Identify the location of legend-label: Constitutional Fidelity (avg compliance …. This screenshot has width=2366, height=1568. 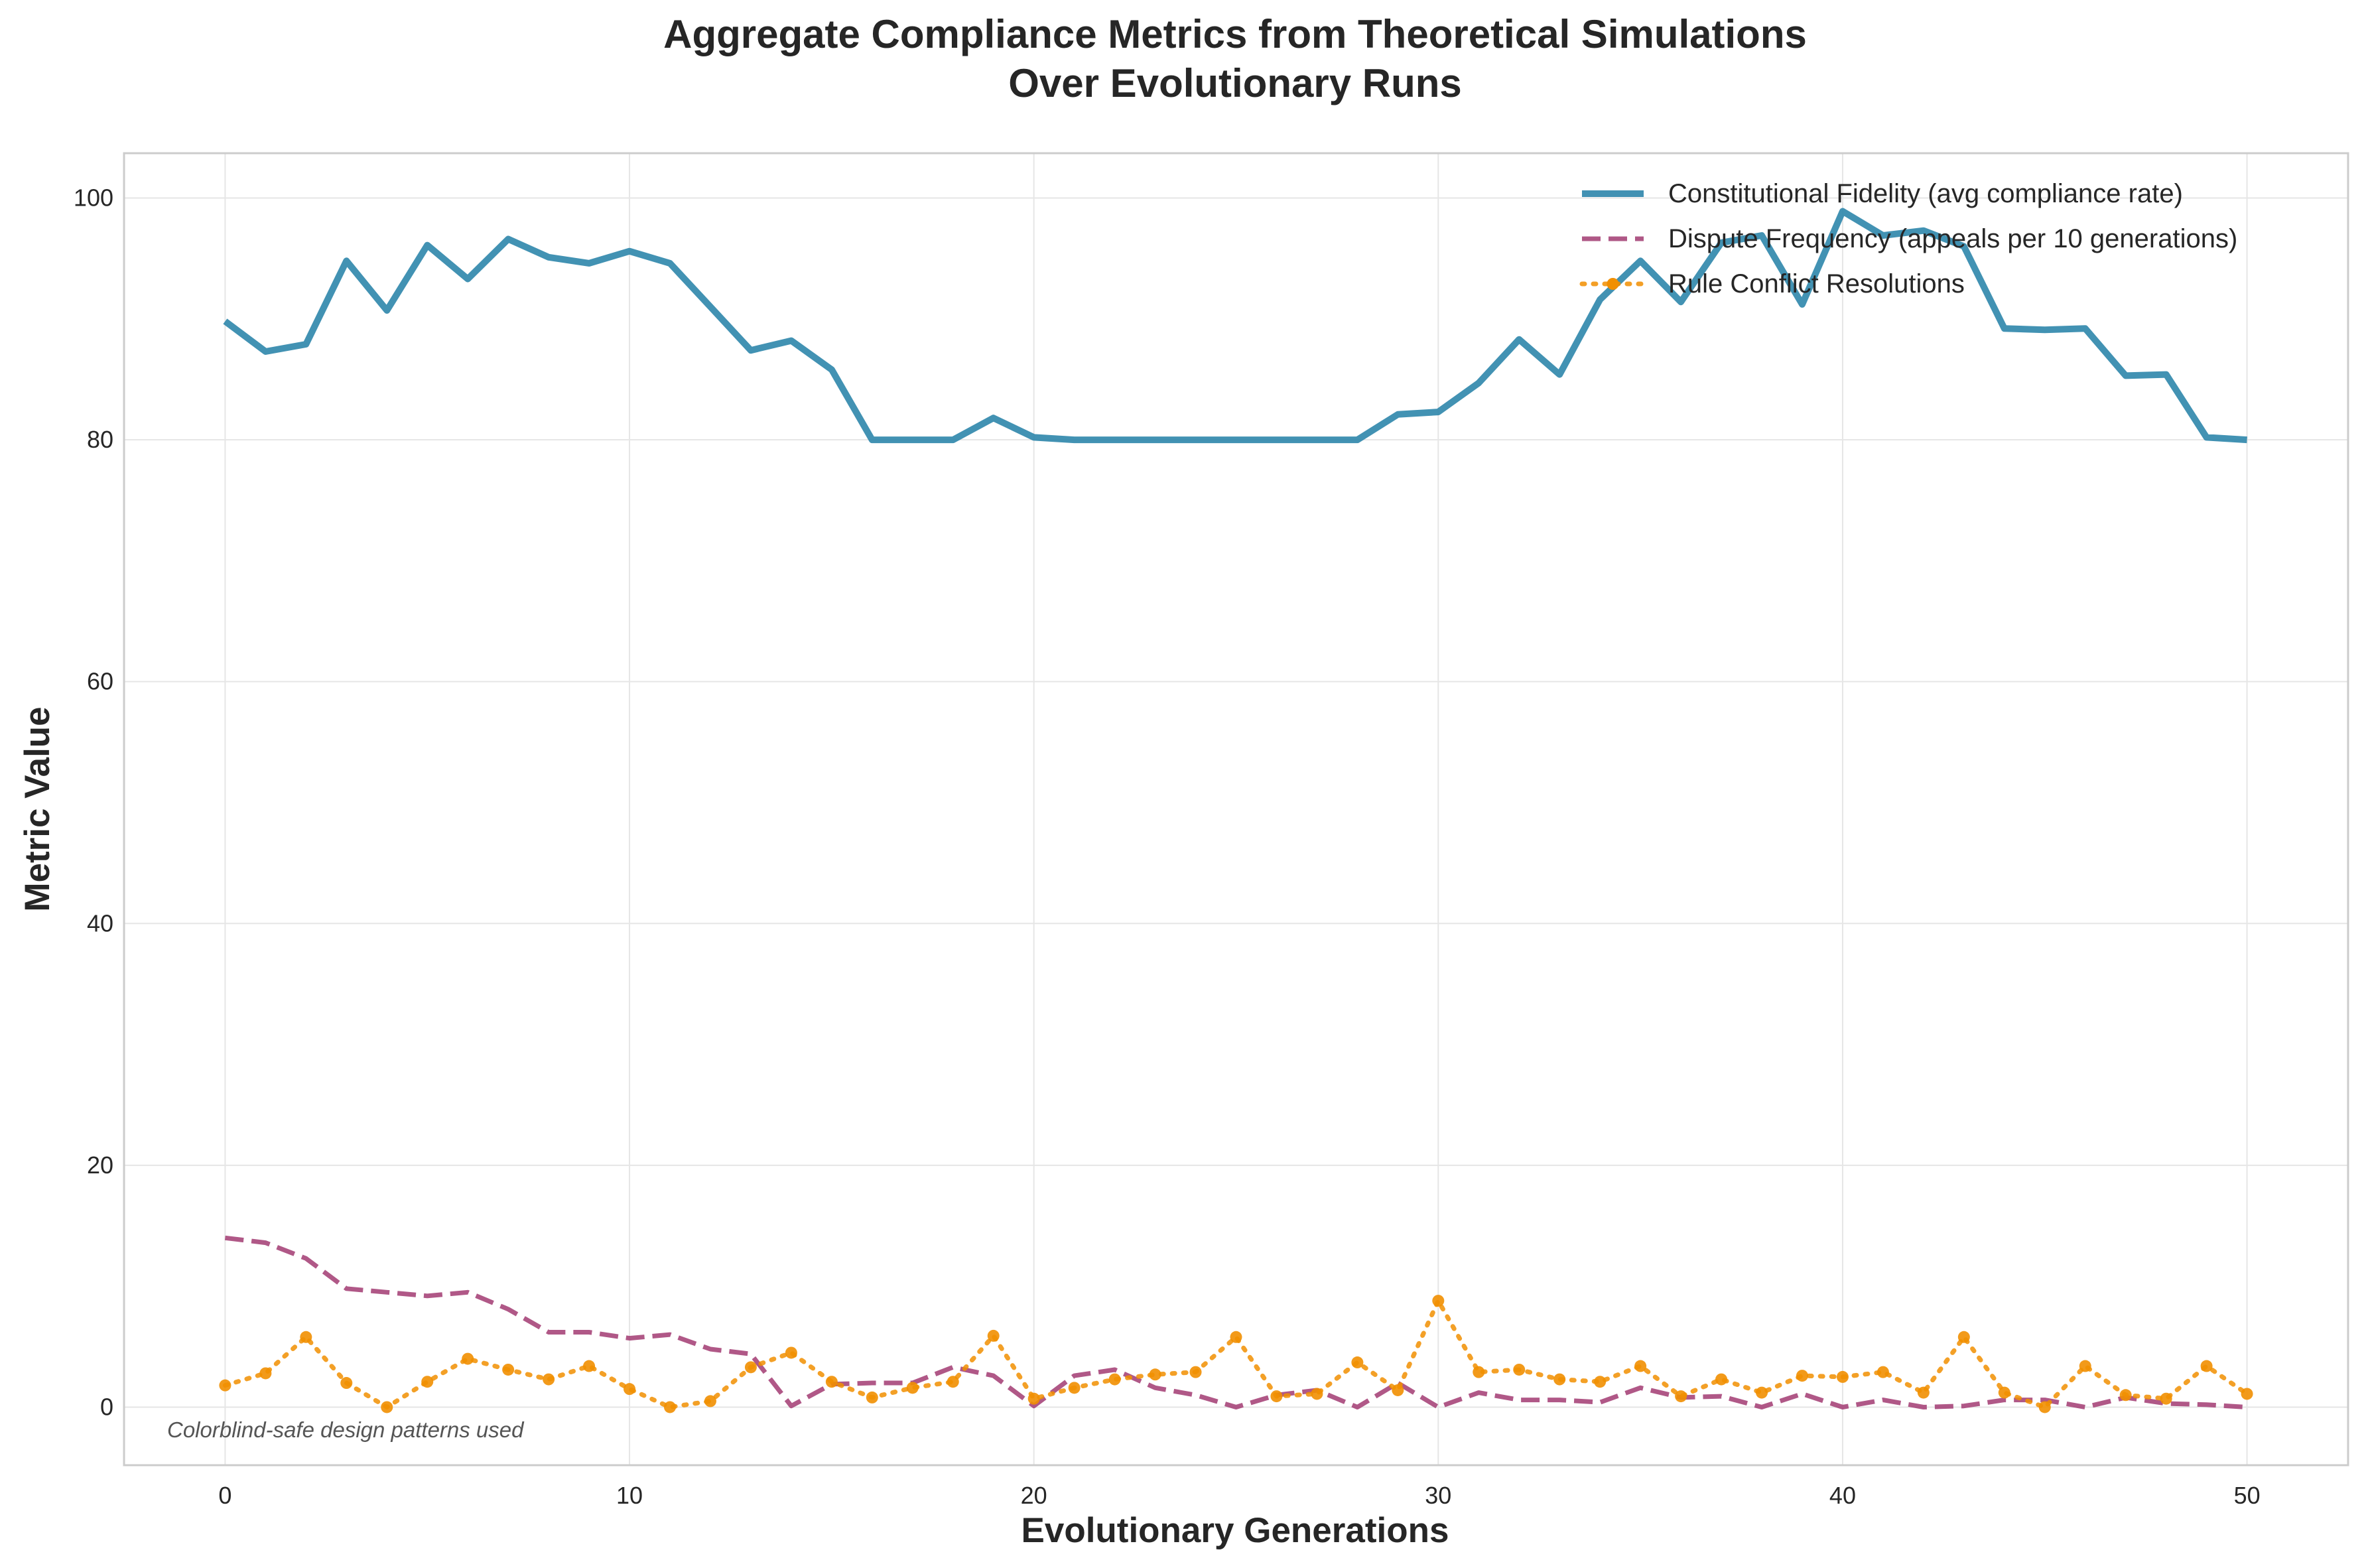
(1925, 194).